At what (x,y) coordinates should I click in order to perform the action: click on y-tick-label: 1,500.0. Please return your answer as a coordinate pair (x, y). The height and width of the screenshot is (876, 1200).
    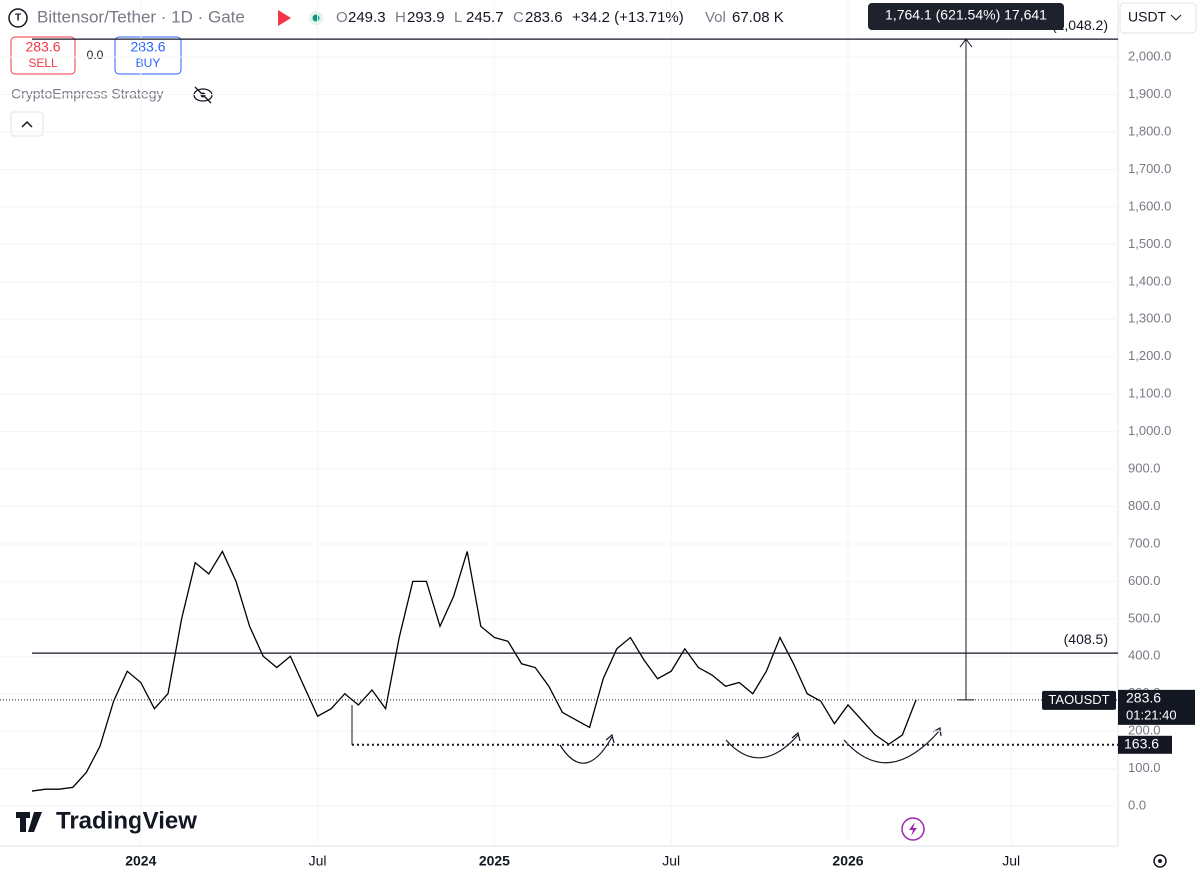
    Looking at the image, I should click on (1149, 243).